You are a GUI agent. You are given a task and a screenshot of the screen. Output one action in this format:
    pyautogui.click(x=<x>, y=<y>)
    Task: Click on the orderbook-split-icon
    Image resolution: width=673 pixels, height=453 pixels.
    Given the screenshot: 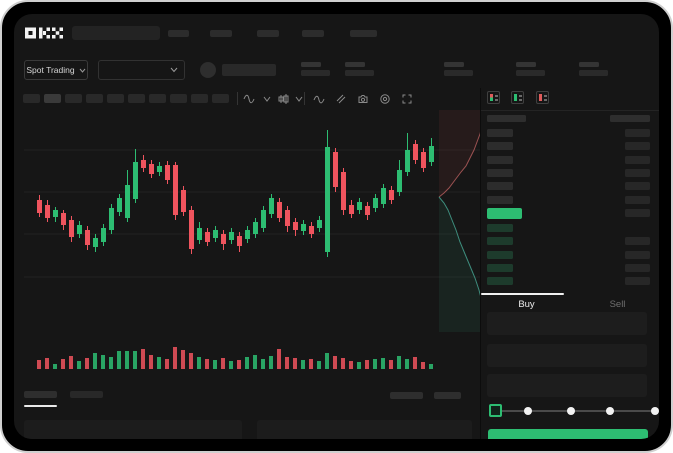 What is the action you would take?
    pyautogui.click(x=493, y=97)
    